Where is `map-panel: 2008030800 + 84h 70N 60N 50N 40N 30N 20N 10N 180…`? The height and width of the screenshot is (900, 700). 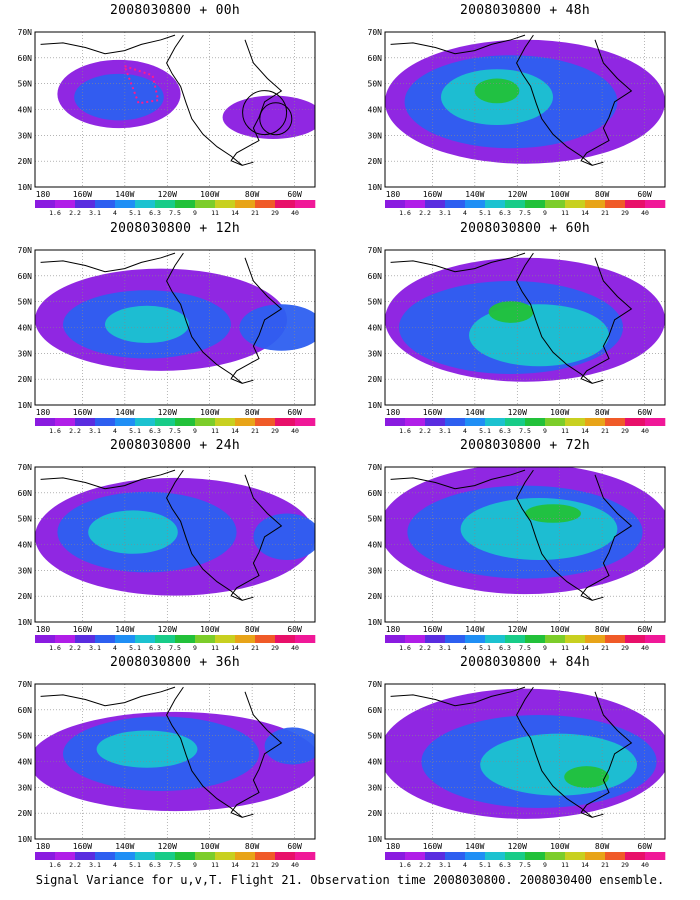
map-panel: 2008030800 + 84h 70N 60N 50N 40N 30N 20N 10N 180… is located at coordinates (525, 761).